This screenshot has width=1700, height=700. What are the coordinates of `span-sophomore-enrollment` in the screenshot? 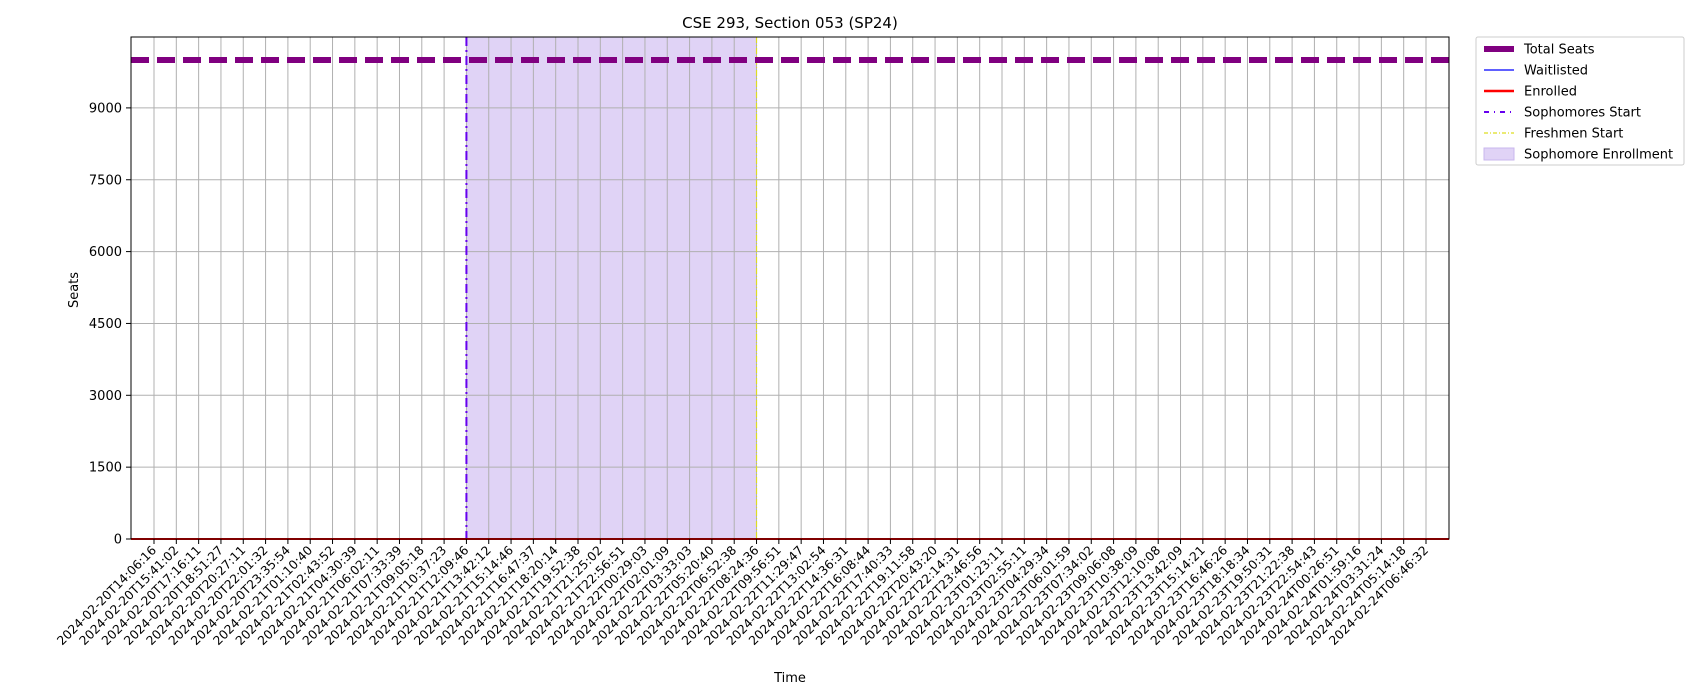 It's located at (611, 288).